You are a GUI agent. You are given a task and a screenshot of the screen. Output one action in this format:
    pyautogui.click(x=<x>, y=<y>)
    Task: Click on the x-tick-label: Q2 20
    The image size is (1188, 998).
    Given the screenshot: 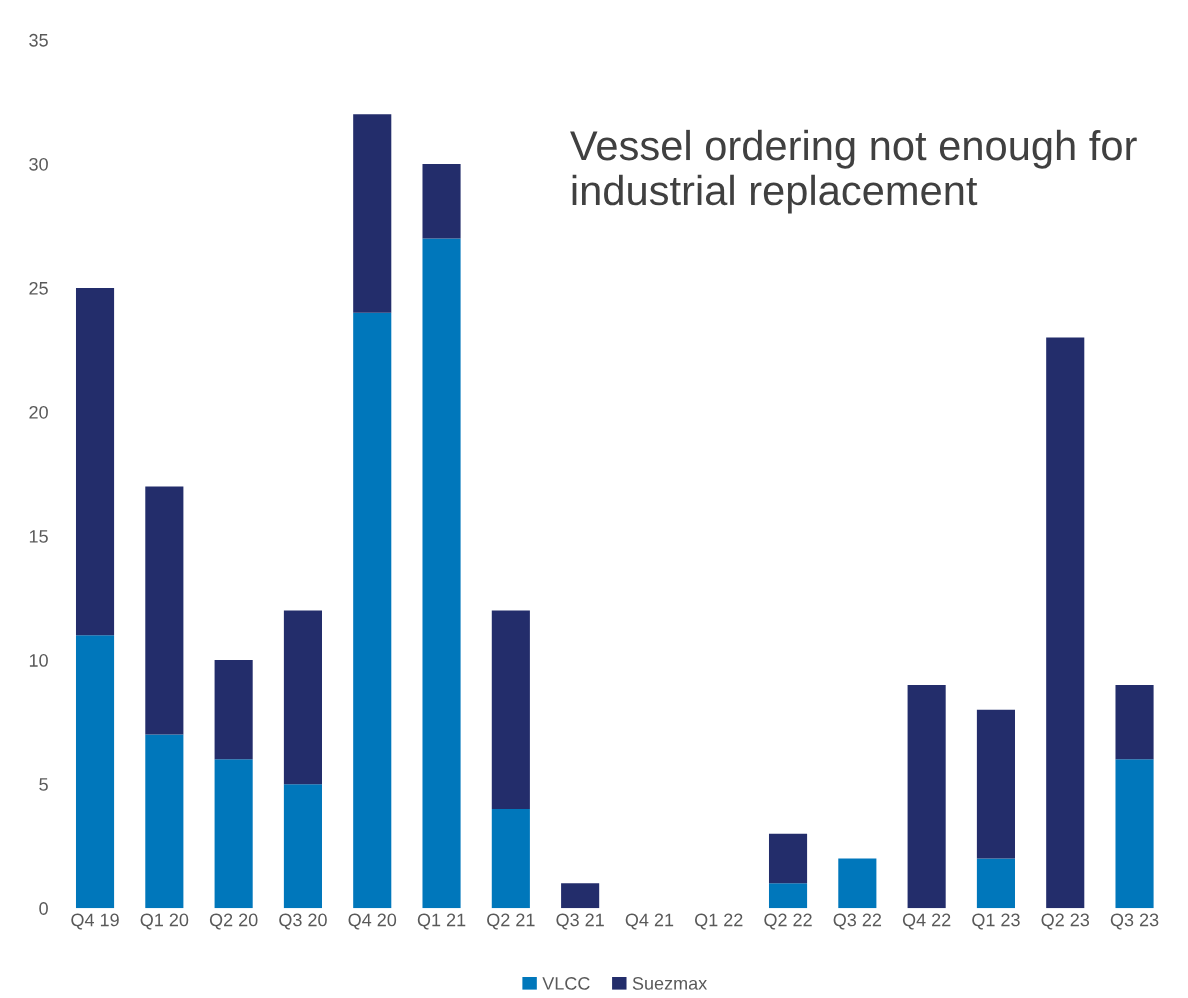 What is the action you would take?
    pyautogui.click(x=233, y=921)
    